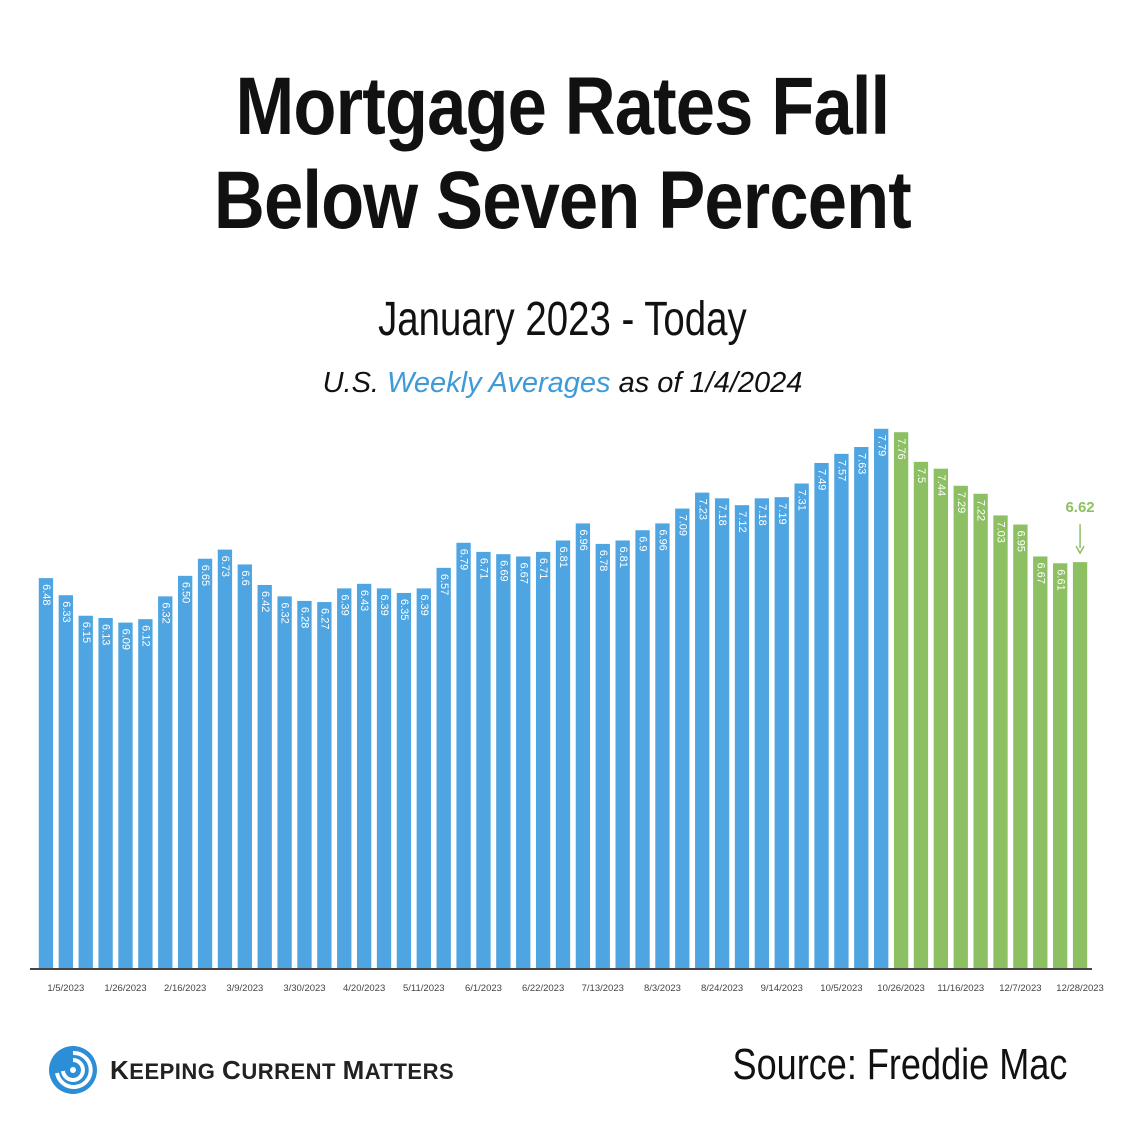 The height and width of the screenshot is (1125, 1125). I want to click on swirl-logo-icon, so click(73, 1070).